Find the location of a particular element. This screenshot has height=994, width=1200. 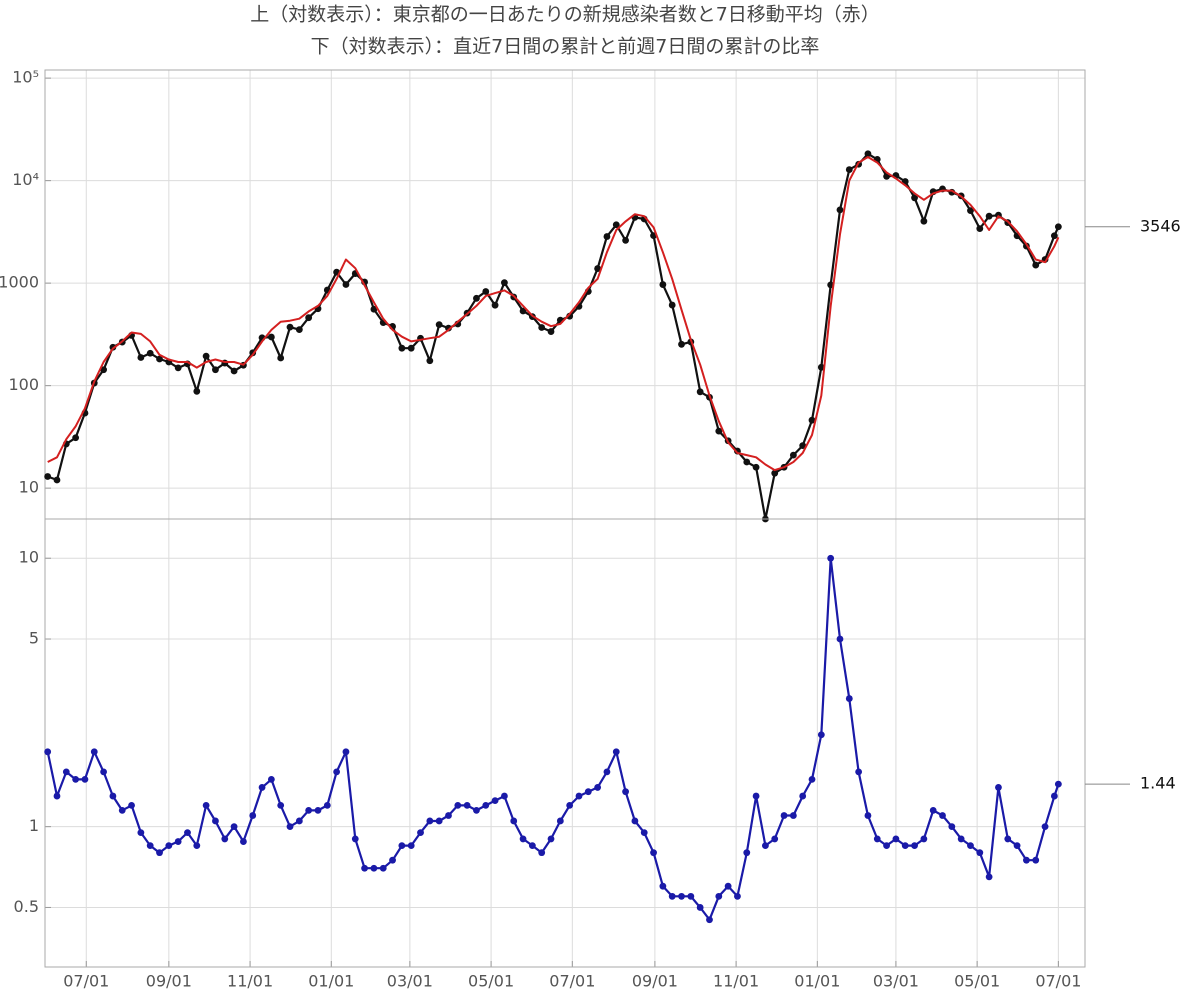

x-tick-label: 07/01 is located at coordinates (572, 981).